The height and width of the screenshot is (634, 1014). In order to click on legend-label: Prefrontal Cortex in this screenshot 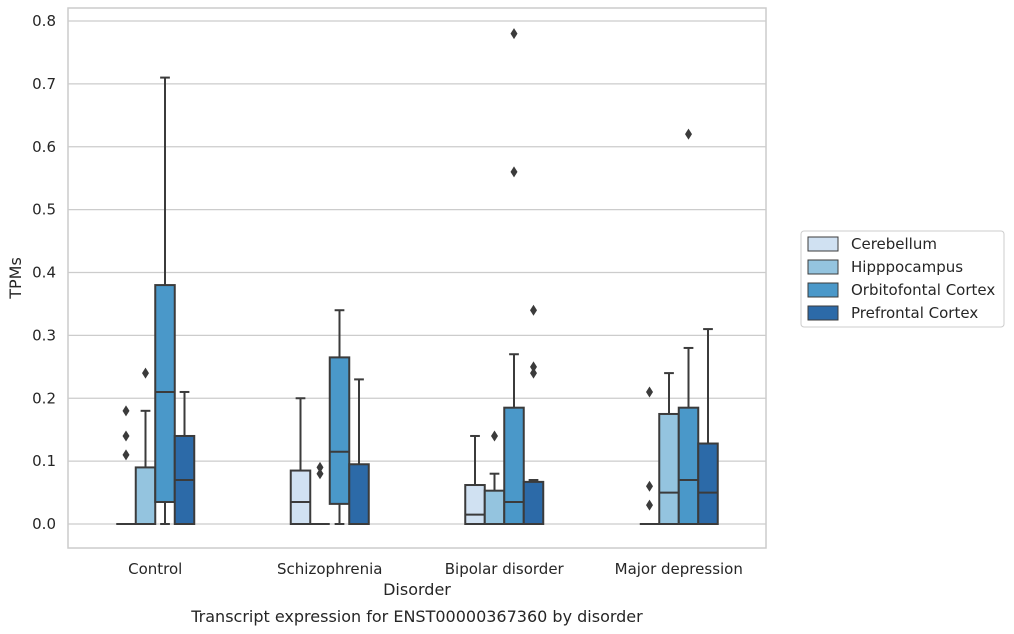, I will do `click(914, 313)`.